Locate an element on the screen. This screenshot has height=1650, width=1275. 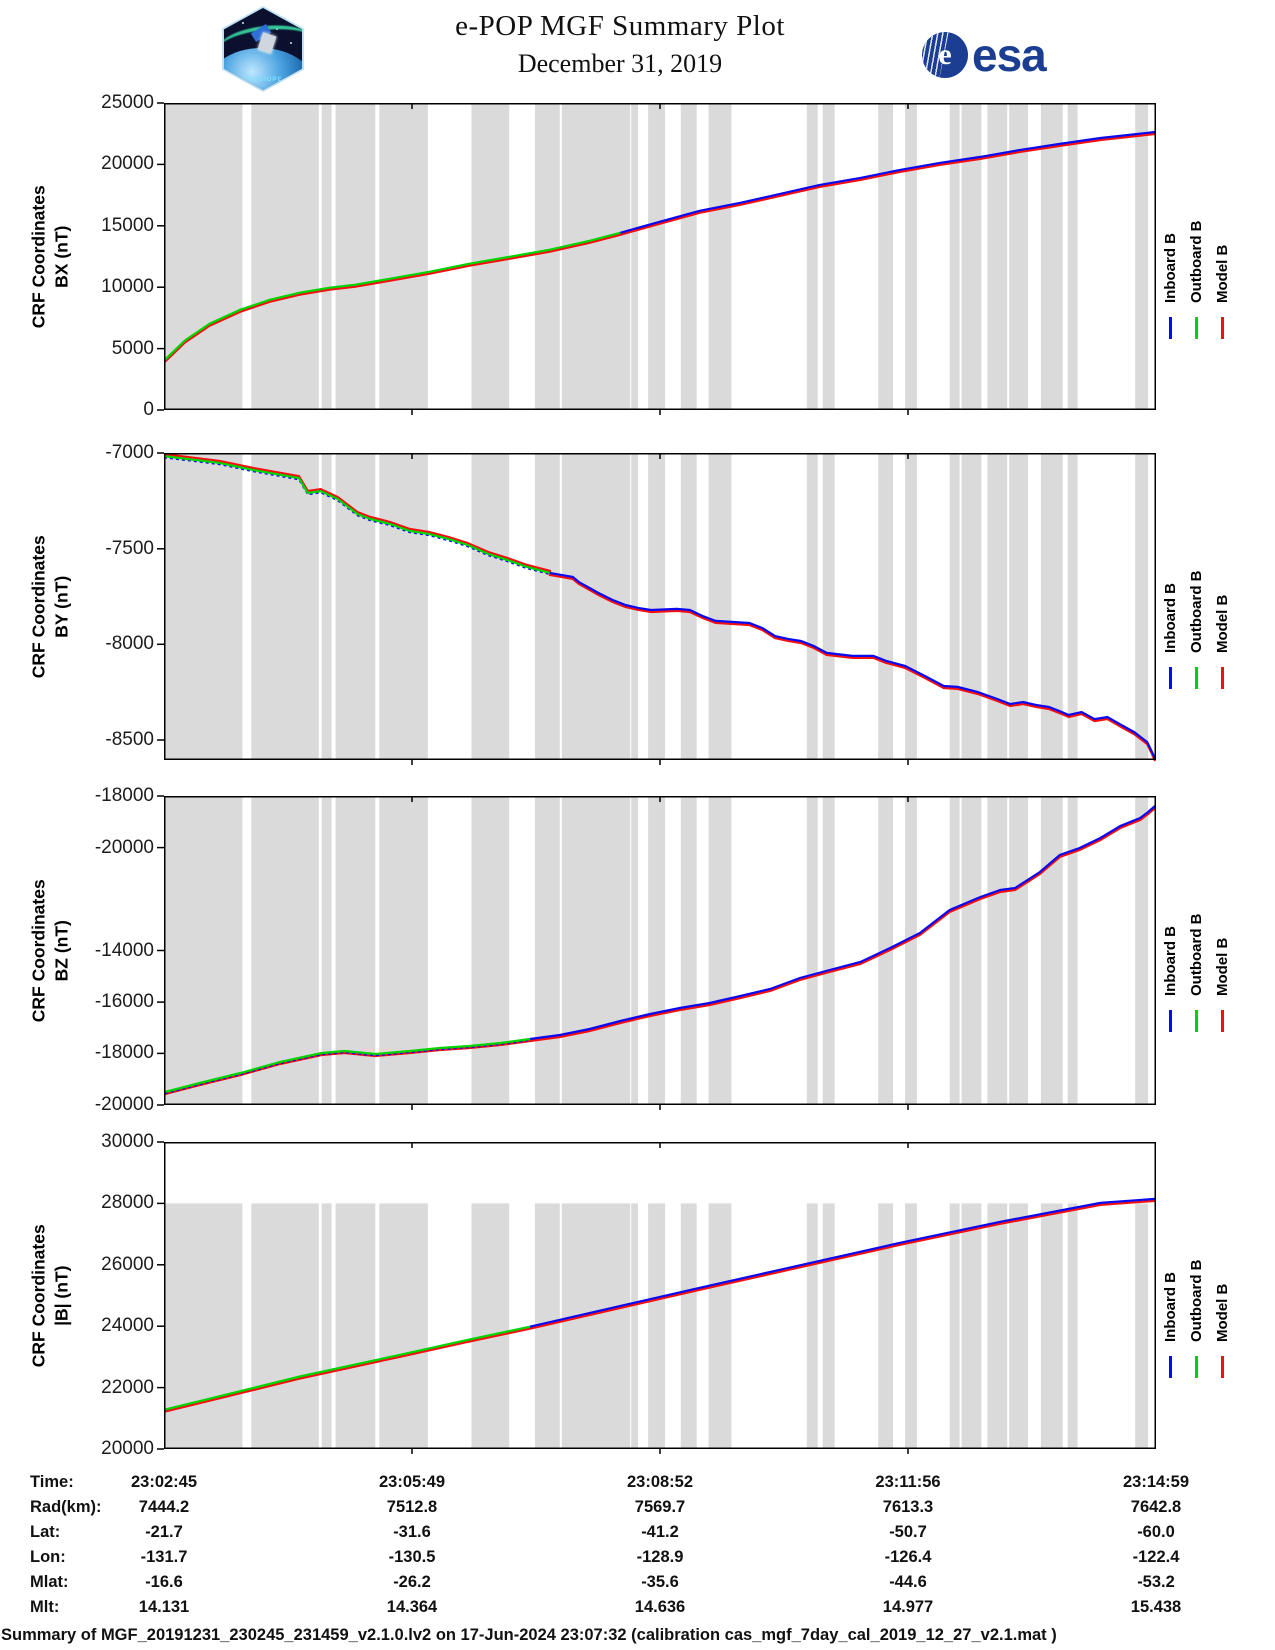
y-tick-label: 30000 is located at coordinates (127, 1141).